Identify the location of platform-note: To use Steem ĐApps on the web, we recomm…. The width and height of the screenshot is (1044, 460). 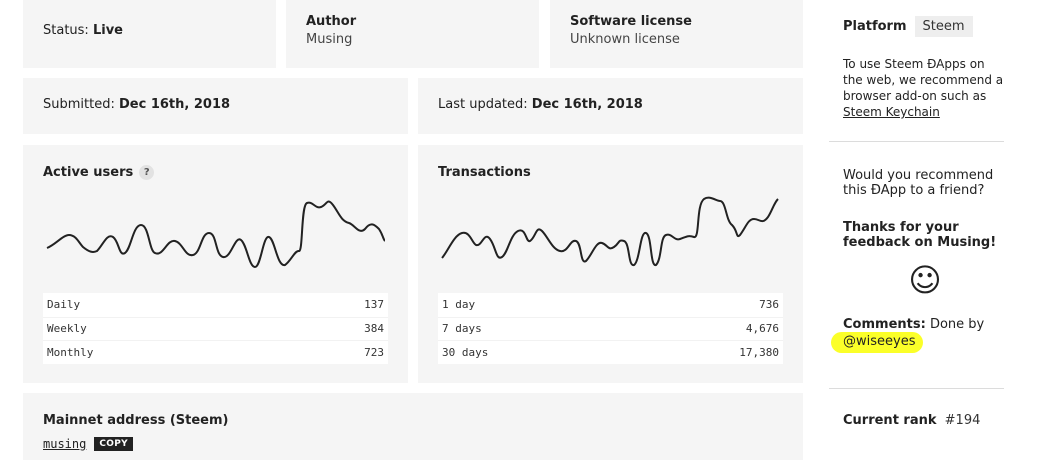
(924, 88).